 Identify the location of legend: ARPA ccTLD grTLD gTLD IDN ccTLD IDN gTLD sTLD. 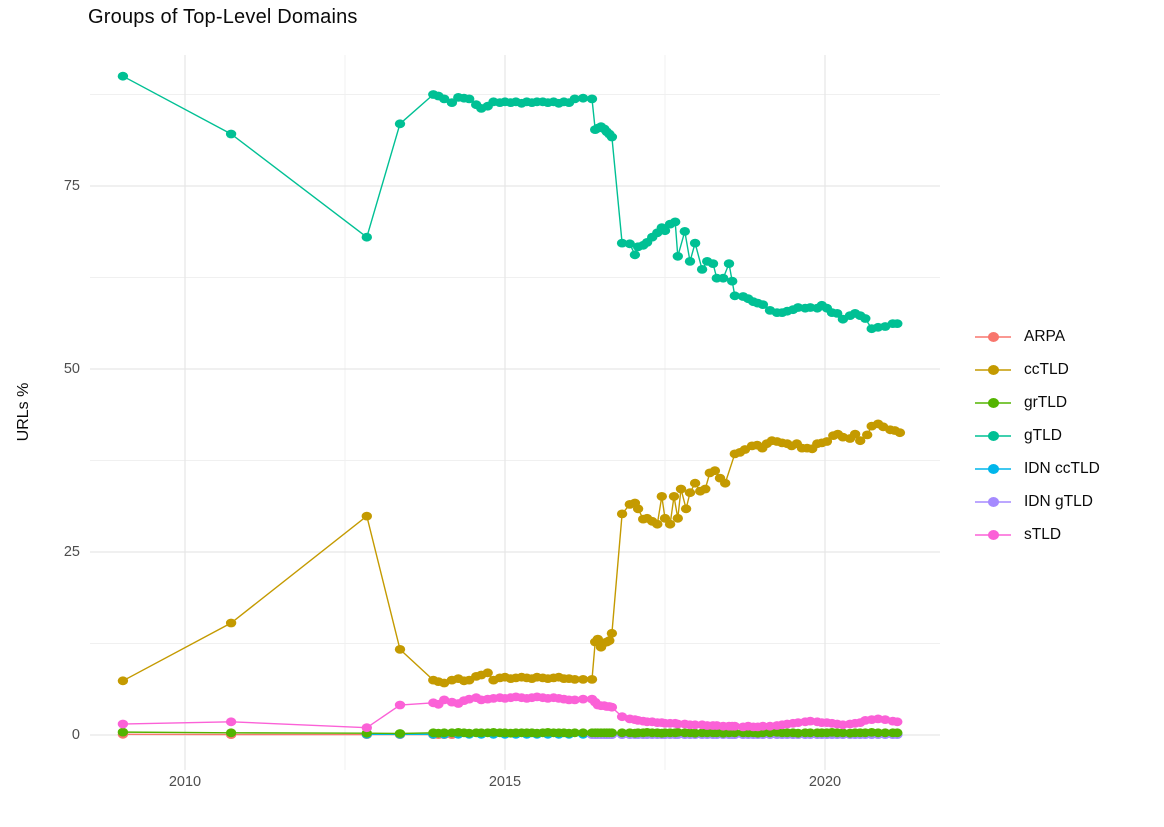
(1037, 435).